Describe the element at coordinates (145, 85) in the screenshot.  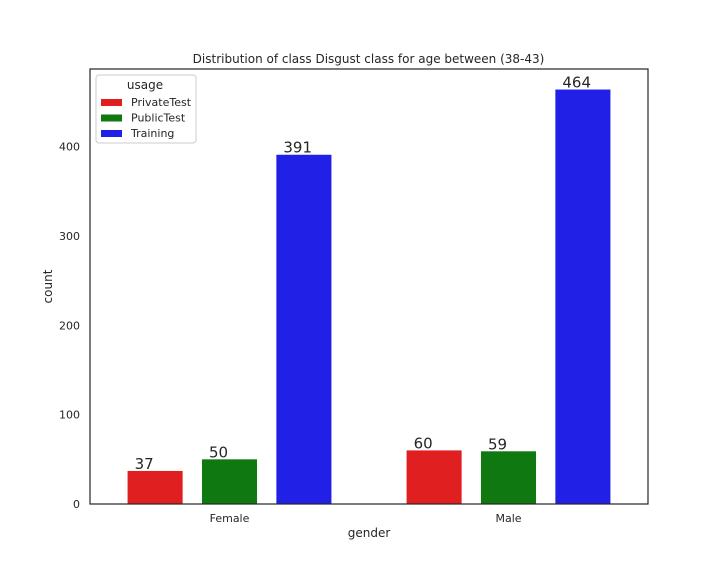
I see `legend-title: usage` at that location.